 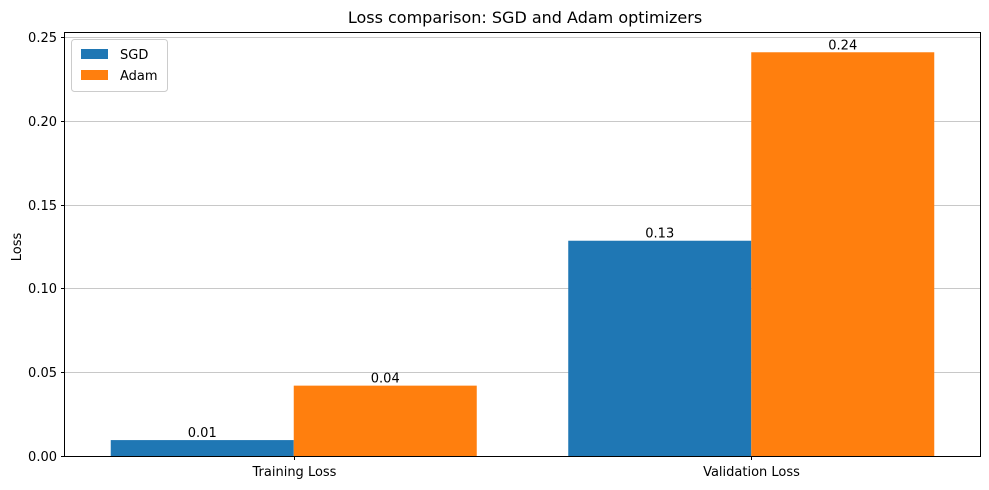 What do you see at coordinates (134, 55) in the screenshot?
I see `legend-label-sgd: SGD` at bounding box center [134, 55].